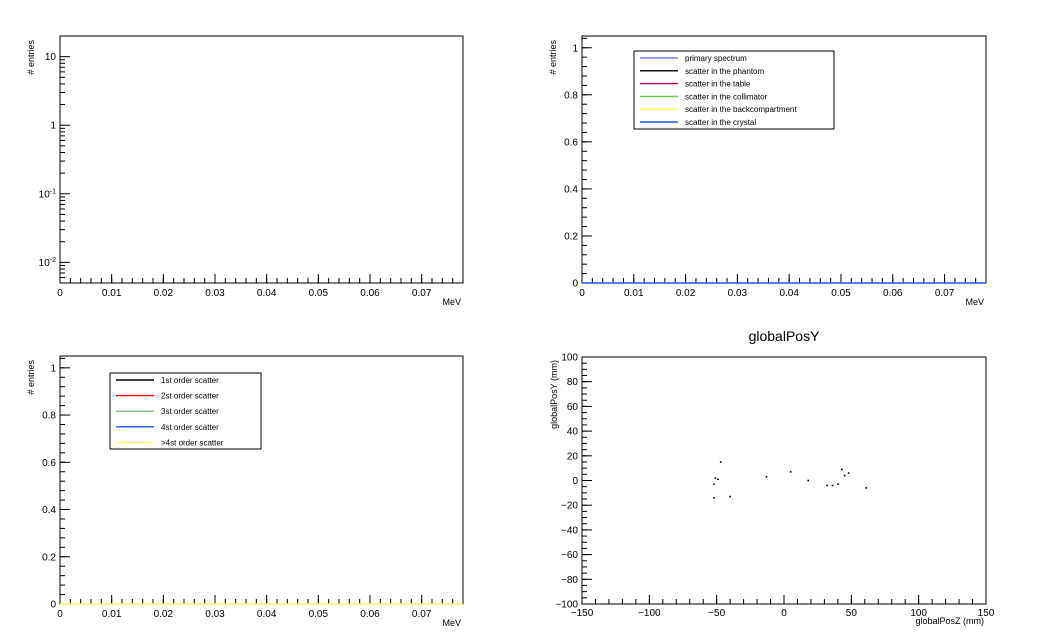 The image size is (1048, 642). I want to click on legend-label: scatter in the collimator, so click(726, 96).